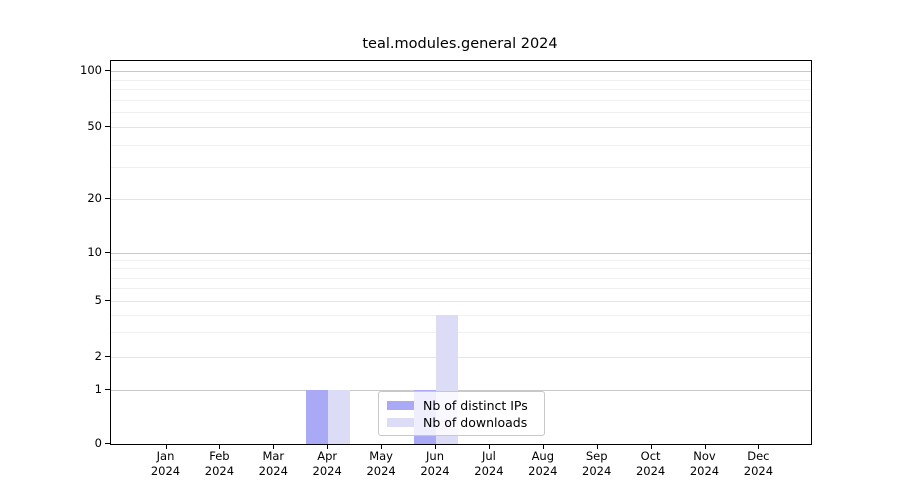 Image resolution: width=900 pixels, height=500 pixels. I want to click on x-tick-label: Jan 2024, so click(165, 463).